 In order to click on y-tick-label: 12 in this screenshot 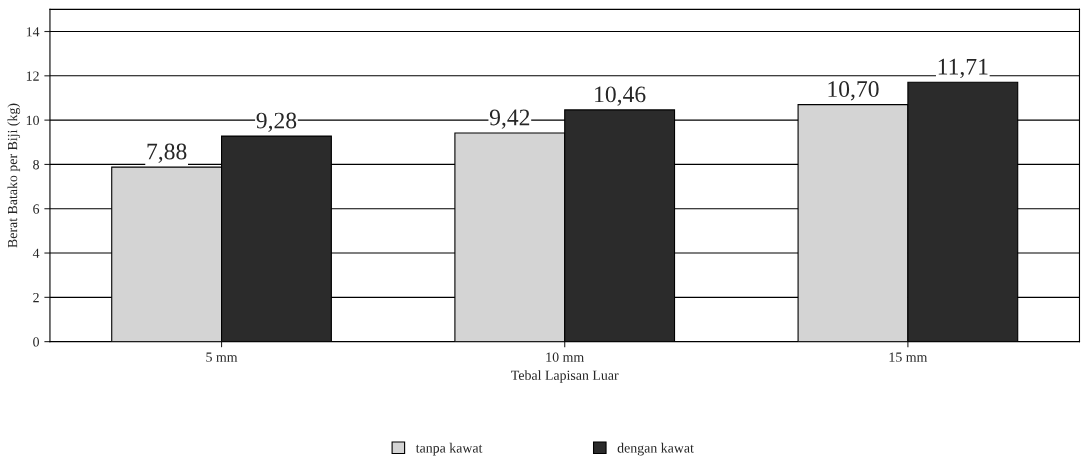, I will do `click(32, 76)`.